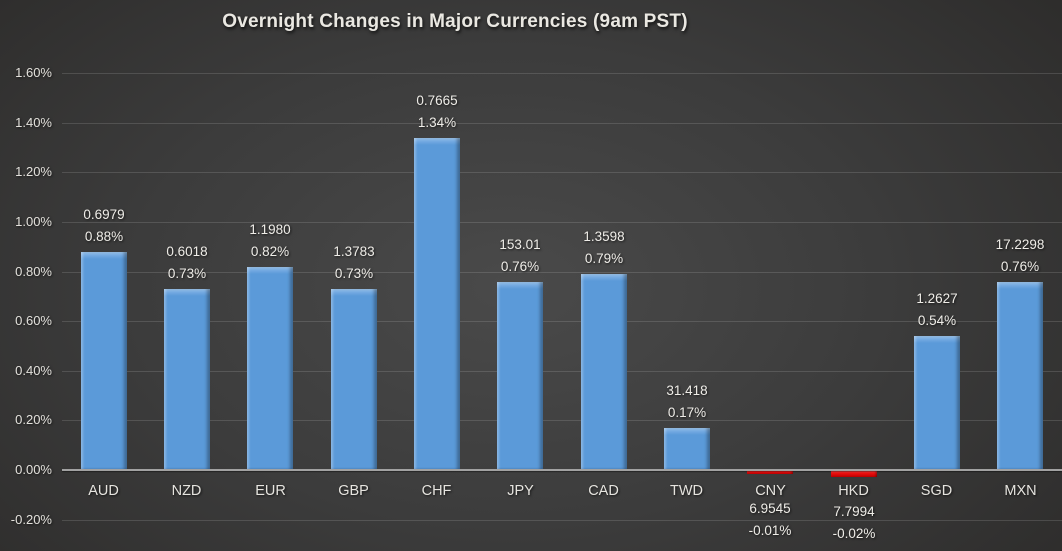  What do you see at coordinates (687, 390) in the screenshot?
I see `bar-label-rate: 31.418` at bounding box center [687, 390].